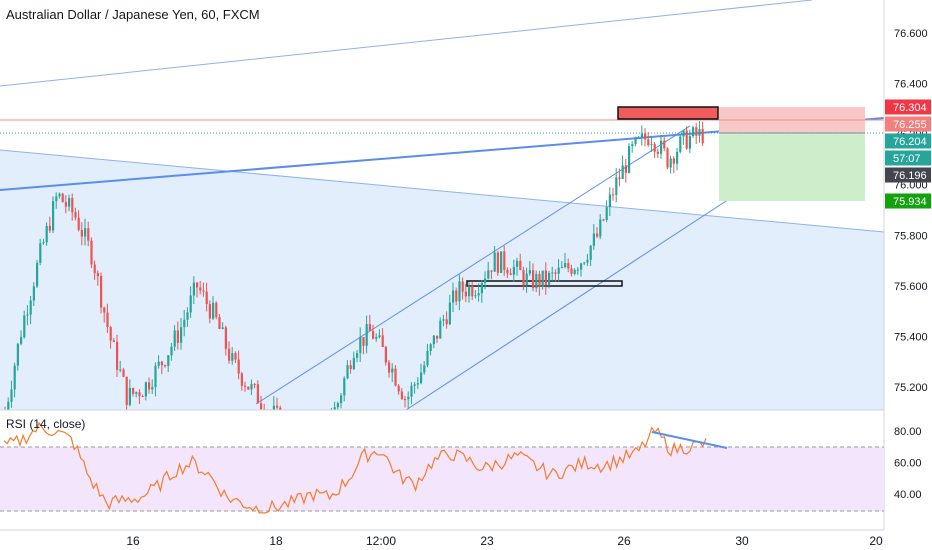 This screenshot has width=932, height=550. What do you see at coordinates (668, 113) in the screenshot?
I see `resistance-box` at bounding box center [668, 113].